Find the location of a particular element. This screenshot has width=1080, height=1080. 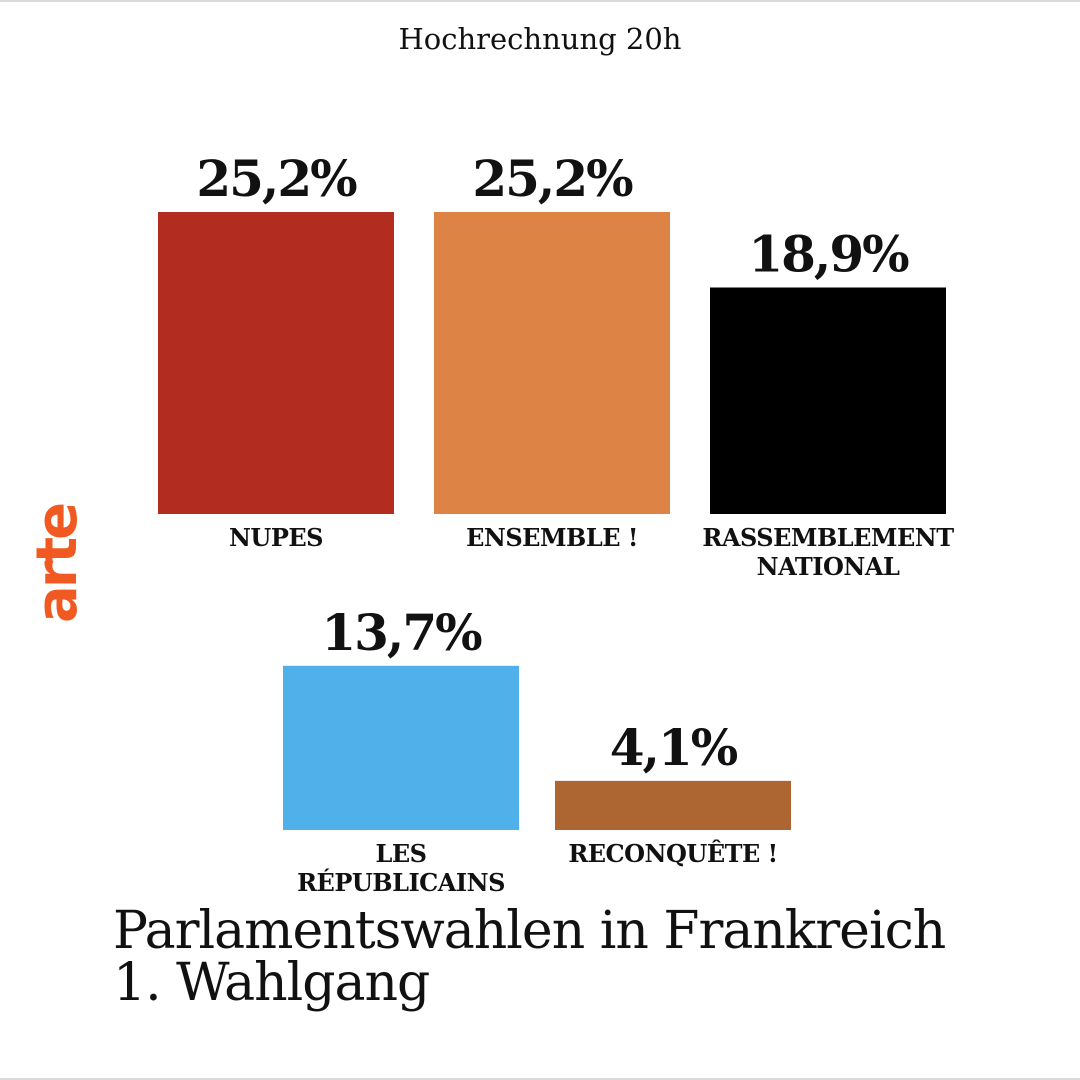

bar-category-label-0-0: NUPES is located at coordinates (276, 537).